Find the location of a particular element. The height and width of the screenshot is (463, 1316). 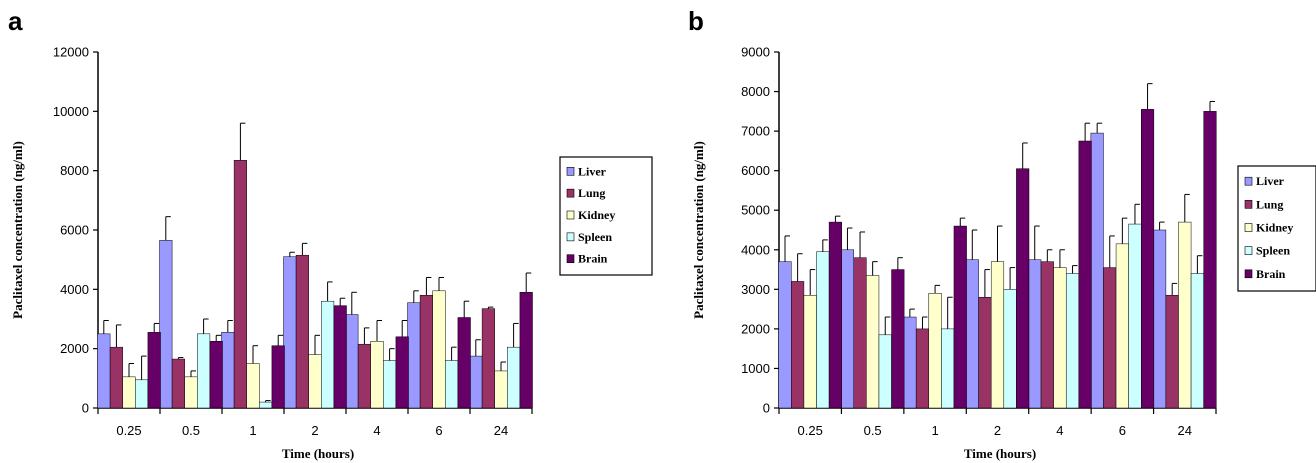

y-tick-label: 10000 is located at coordinates (71, 111).